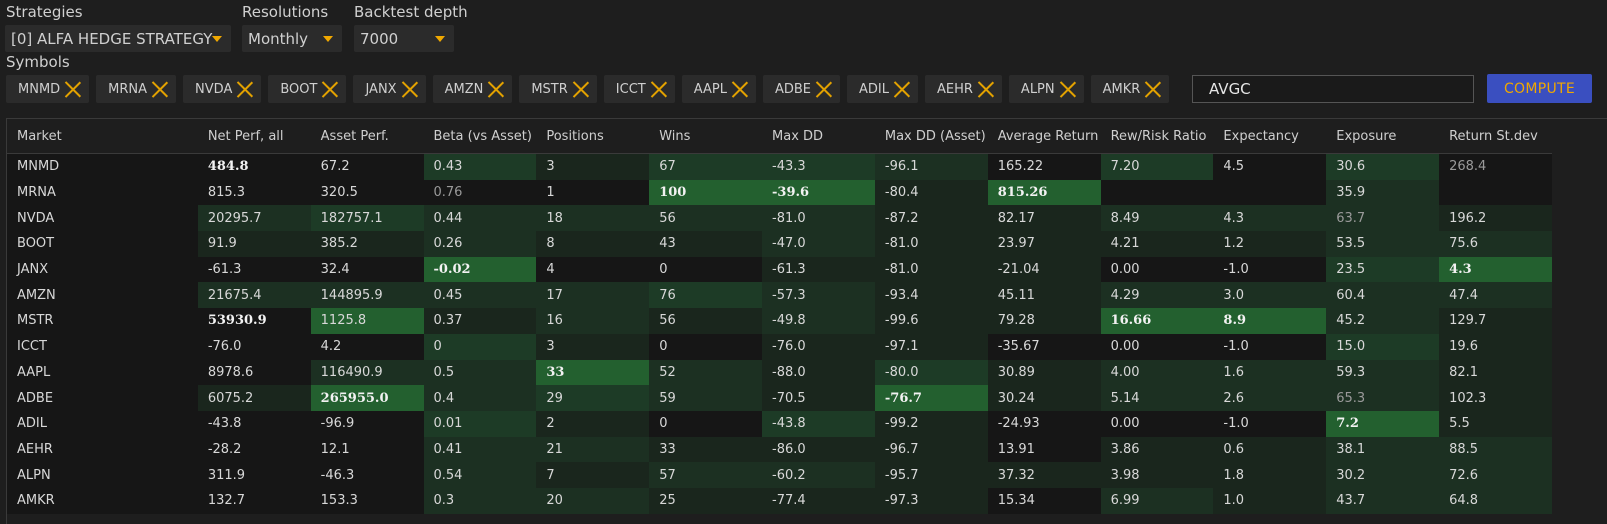 This screenshot has width=1607, height=524. I want to click on column-header: Net Perf, all, so click(254, 136).